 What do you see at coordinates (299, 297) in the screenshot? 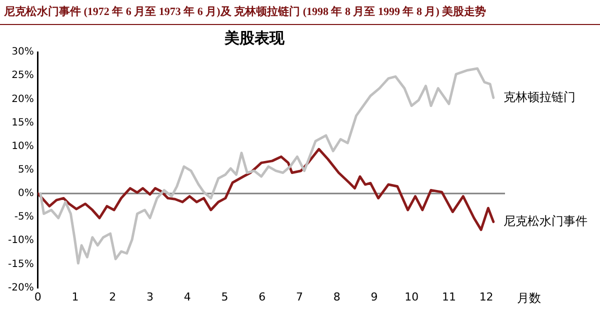
I see `x-tick-label: 7` at bounding box center [299, 297].